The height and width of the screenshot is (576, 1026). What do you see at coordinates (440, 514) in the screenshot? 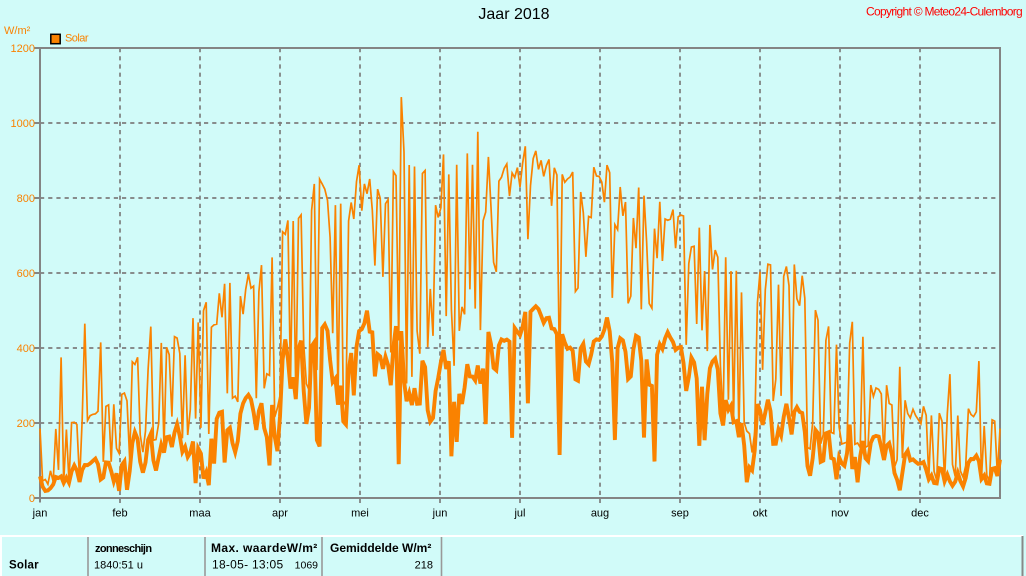
I see `svg-text: jun` at bounding box center [440, 514].